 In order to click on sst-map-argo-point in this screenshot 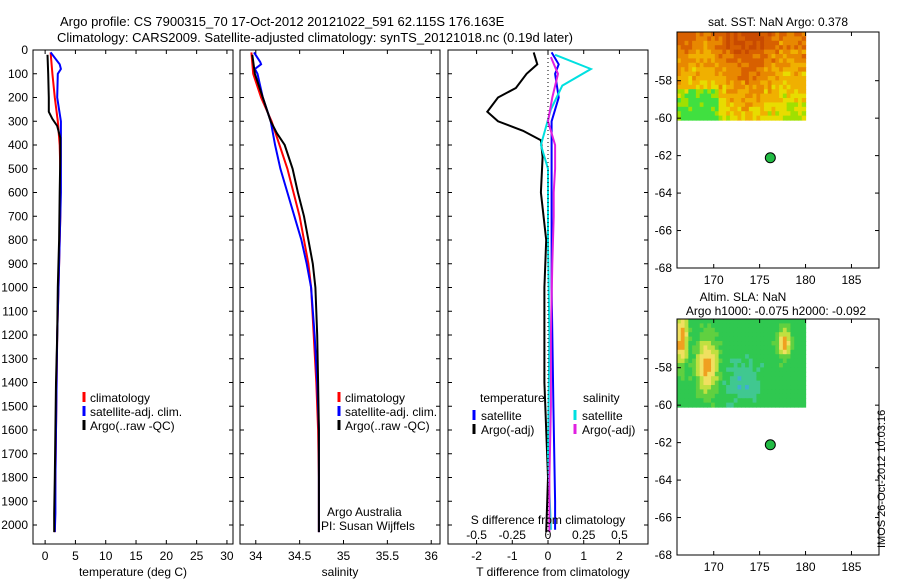, I will do `click(770, 158)`.